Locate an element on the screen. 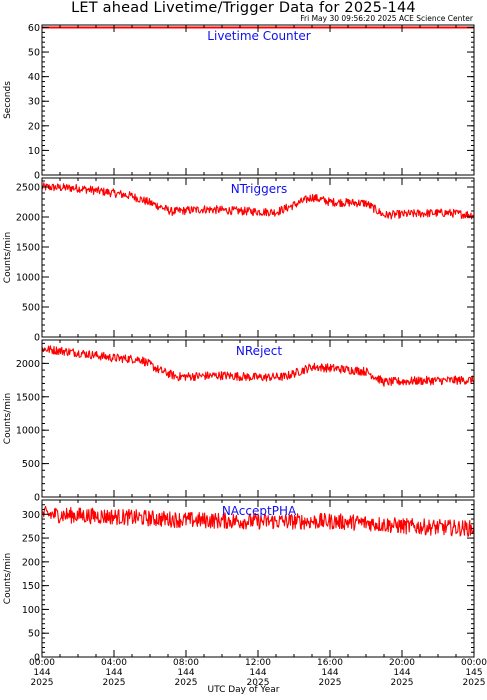 The width and height of the screenshot is (487, 700). series-line-ntriggers is located at coordinates (258, 201).